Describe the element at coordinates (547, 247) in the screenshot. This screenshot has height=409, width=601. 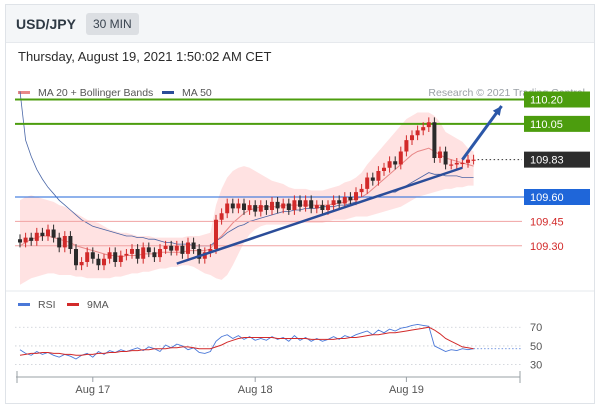
I see `level-label-109.30: 109.30` at that location.